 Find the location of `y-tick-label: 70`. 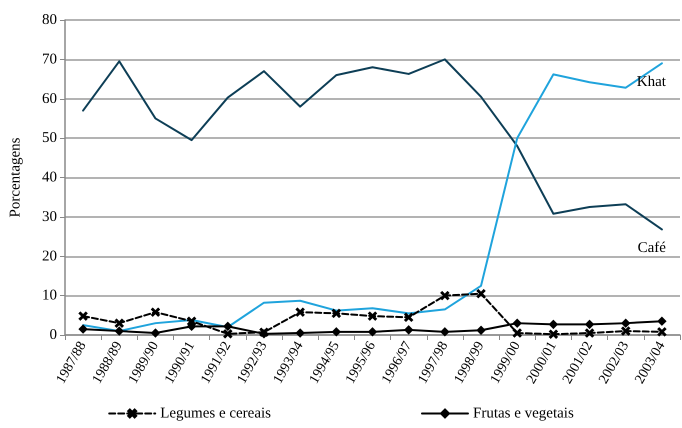

y-tick-label: 70 is located at coordinates (49, 59).